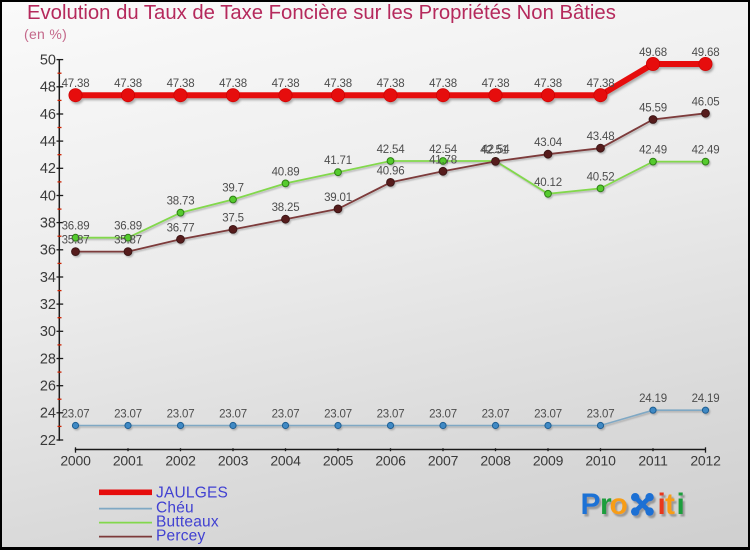  Describe the element at coordinates (233, 218) in the screenshot. I see `svg-text: 37.5` at that location.